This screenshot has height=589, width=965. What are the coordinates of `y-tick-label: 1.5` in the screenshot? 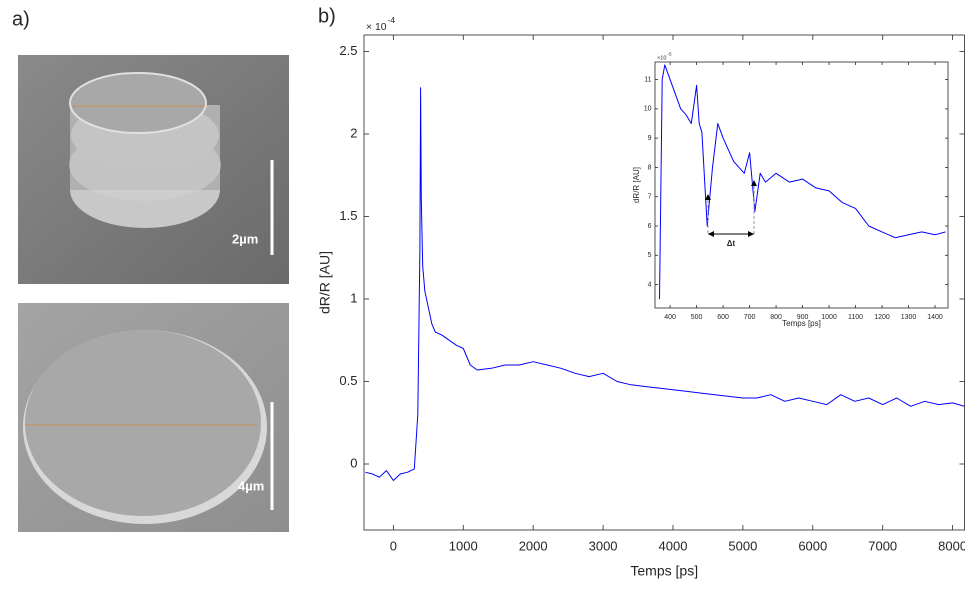 It's located at (348, 215).